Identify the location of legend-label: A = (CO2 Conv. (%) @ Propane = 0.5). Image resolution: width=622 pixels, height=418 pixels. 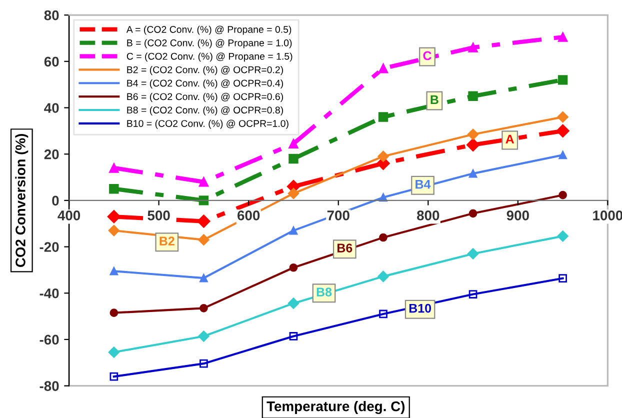
(209, 30).